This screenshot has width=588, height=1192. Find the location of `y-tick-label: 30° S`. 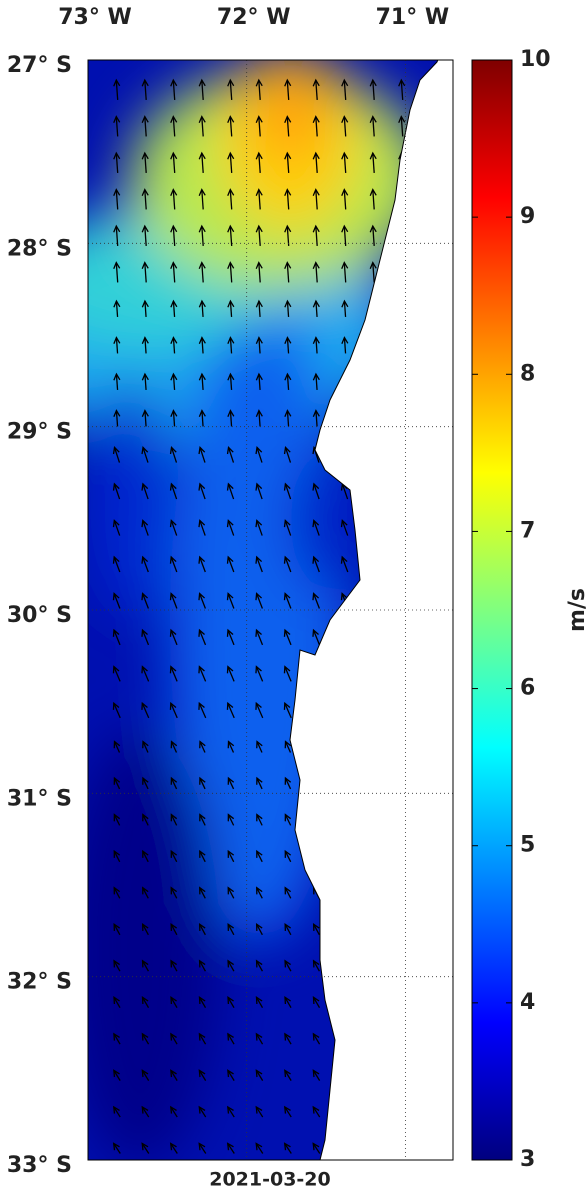

y-tick-label: 30° S is located at coordinates (39, 615).